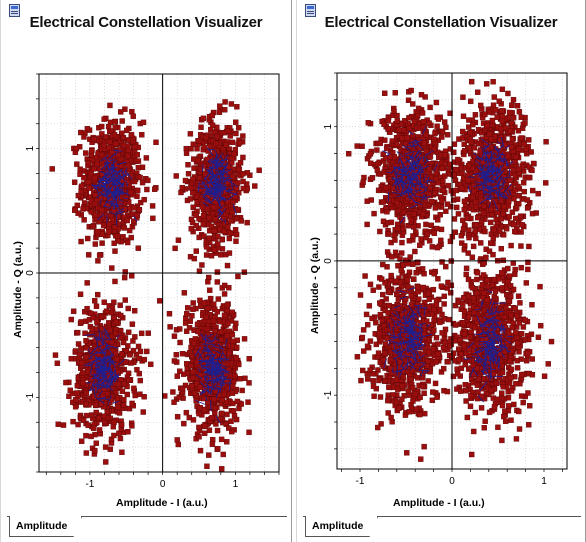 This screenshot has height=542, width=586. What do you see at coordinates (46, 526) in the screenshot?
I see `tab-amplitude: Amplitude` at bounding box center [46, 526].